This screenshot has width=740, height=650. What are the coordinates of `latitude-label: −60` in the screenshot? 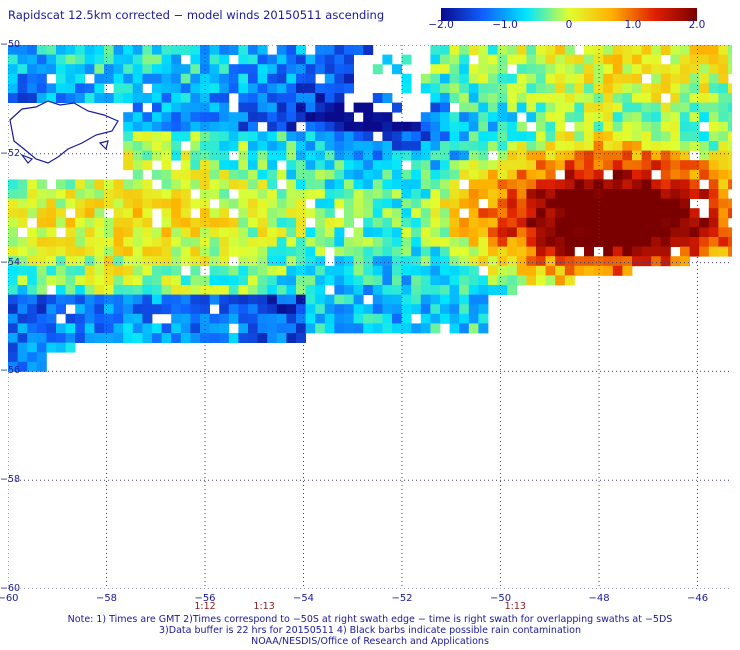 It's located at (10, 588).